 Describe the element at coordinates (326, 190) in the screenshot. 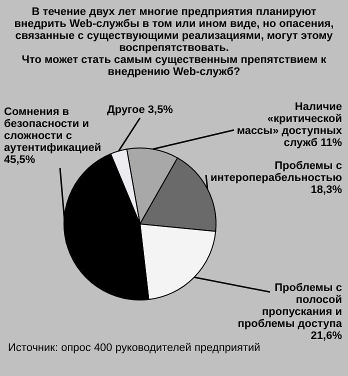

I see `data-label: 18,3%` at that location.